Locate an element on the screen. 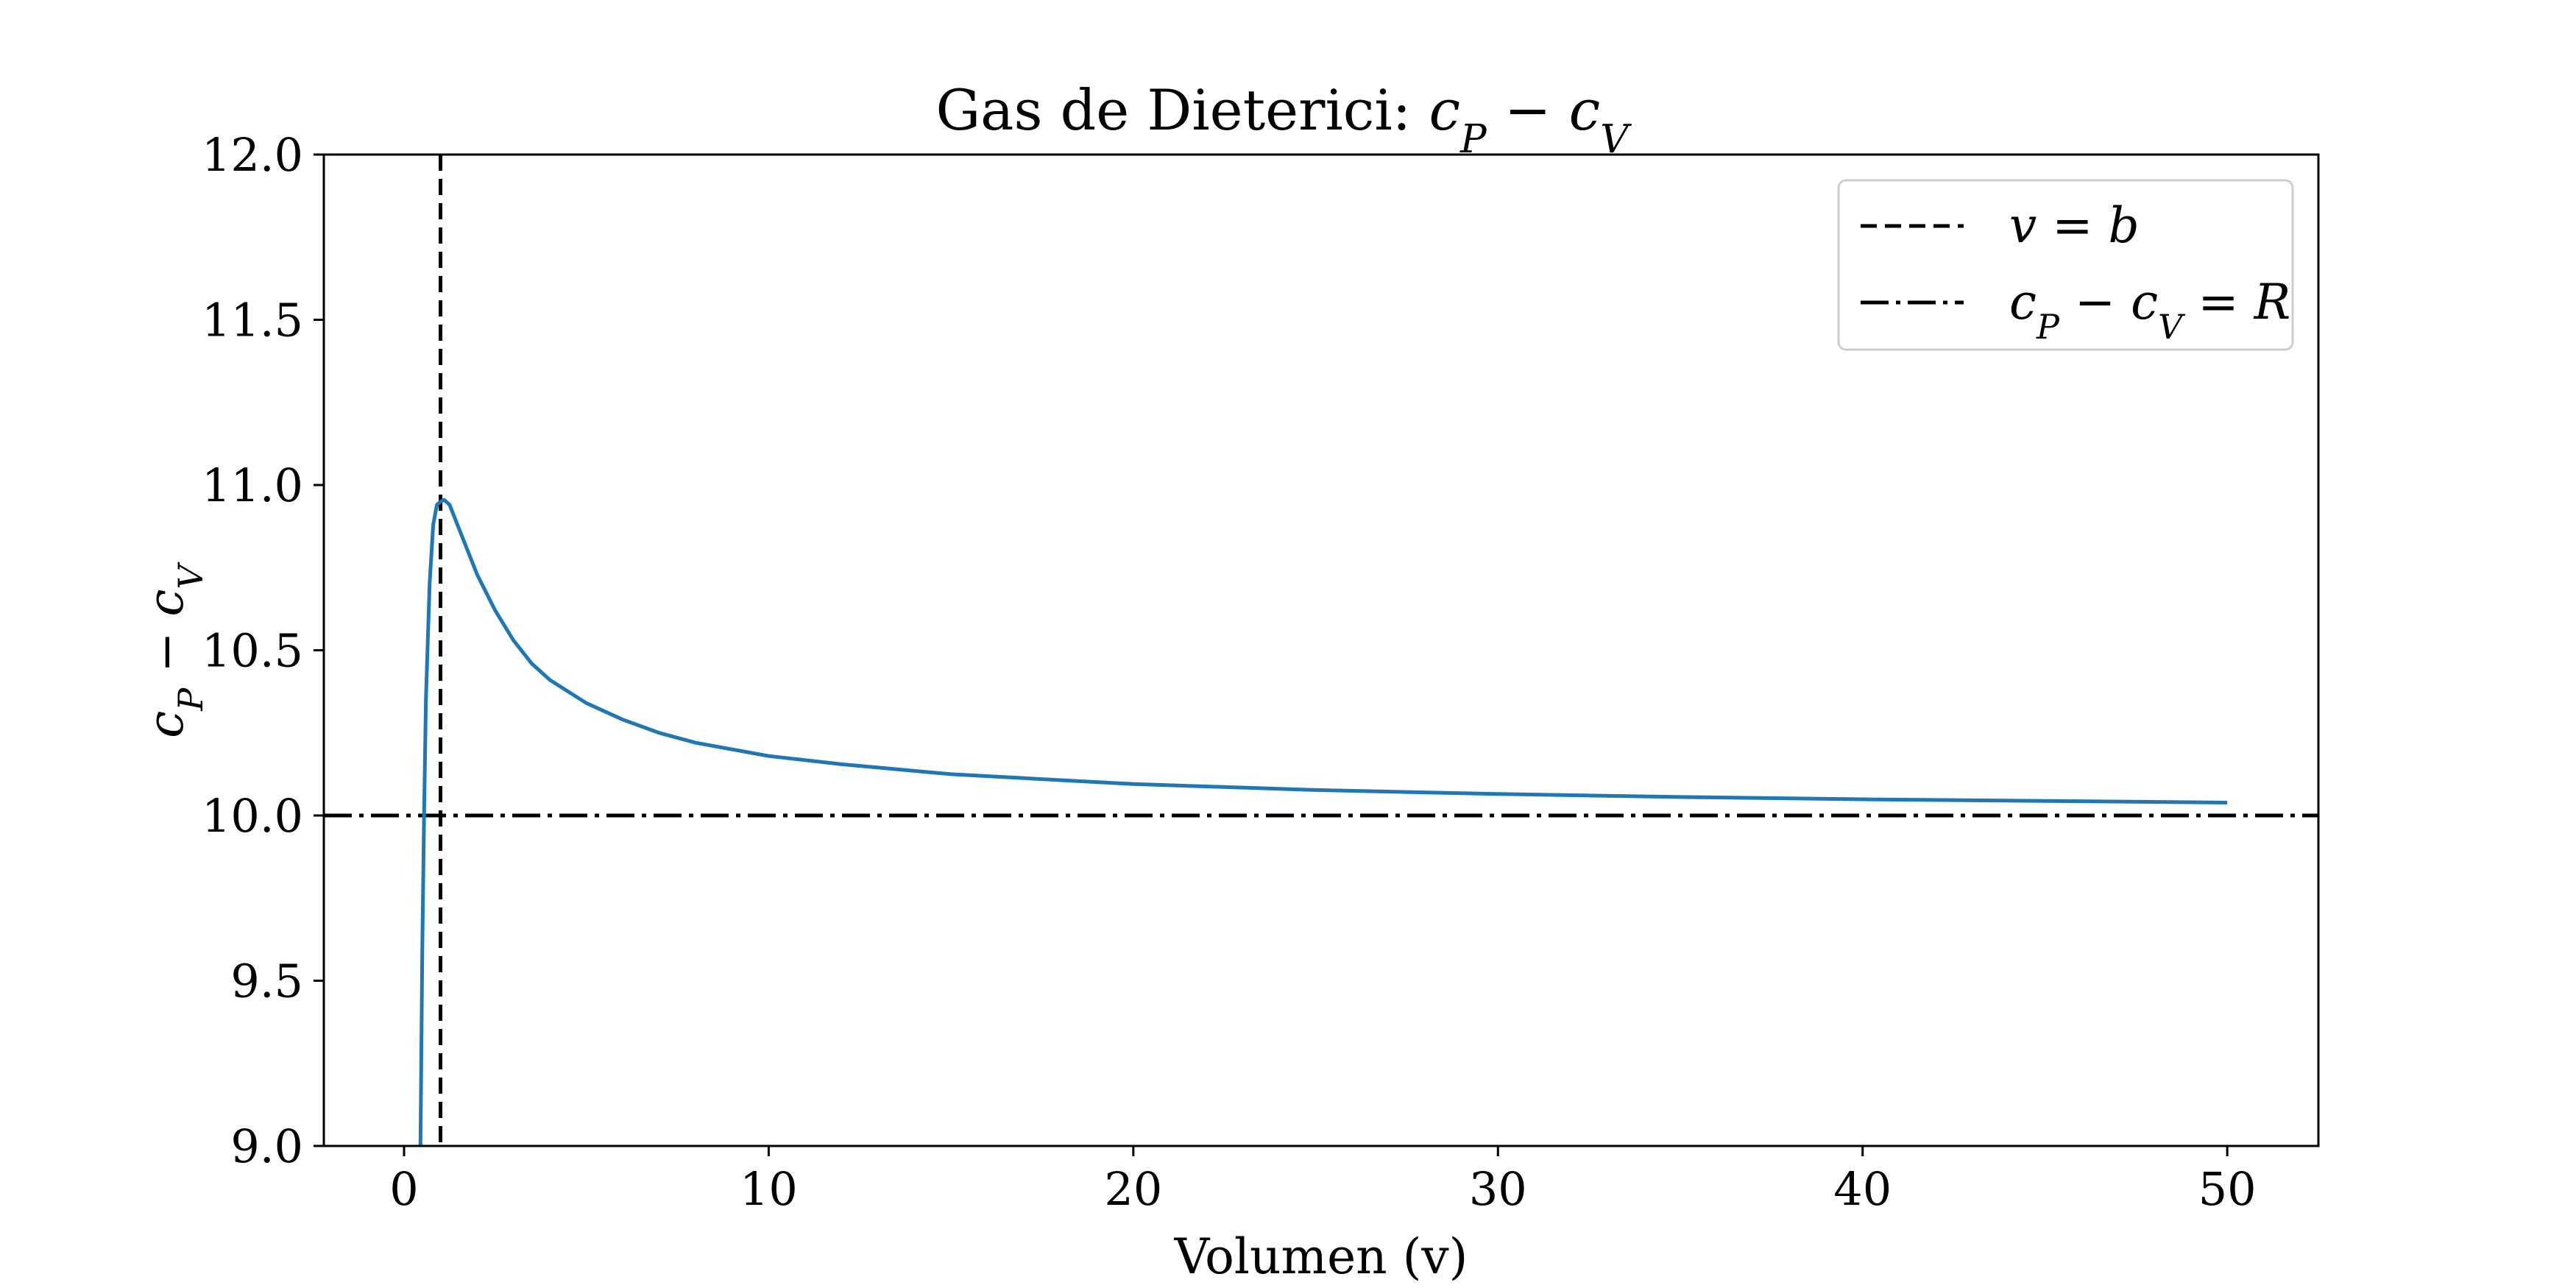 The width and height of the screenshot is (2576, 1288). x-axis-label: Volumen (v) is located at coordinates (1321, 1256).